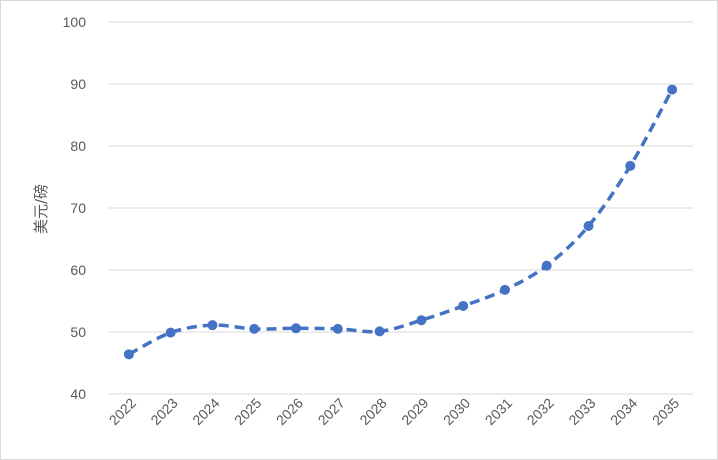 The image size is (718, 460). I want to click on data-point-2034, so click(630, 165).